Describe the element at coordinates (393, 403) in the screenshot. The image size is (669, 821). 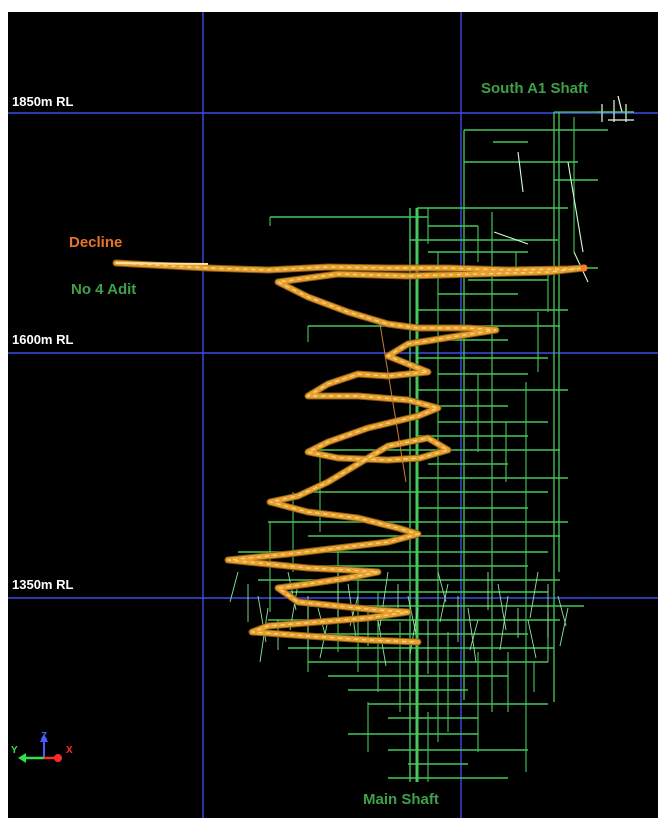
I see `decline-connector` at that location.